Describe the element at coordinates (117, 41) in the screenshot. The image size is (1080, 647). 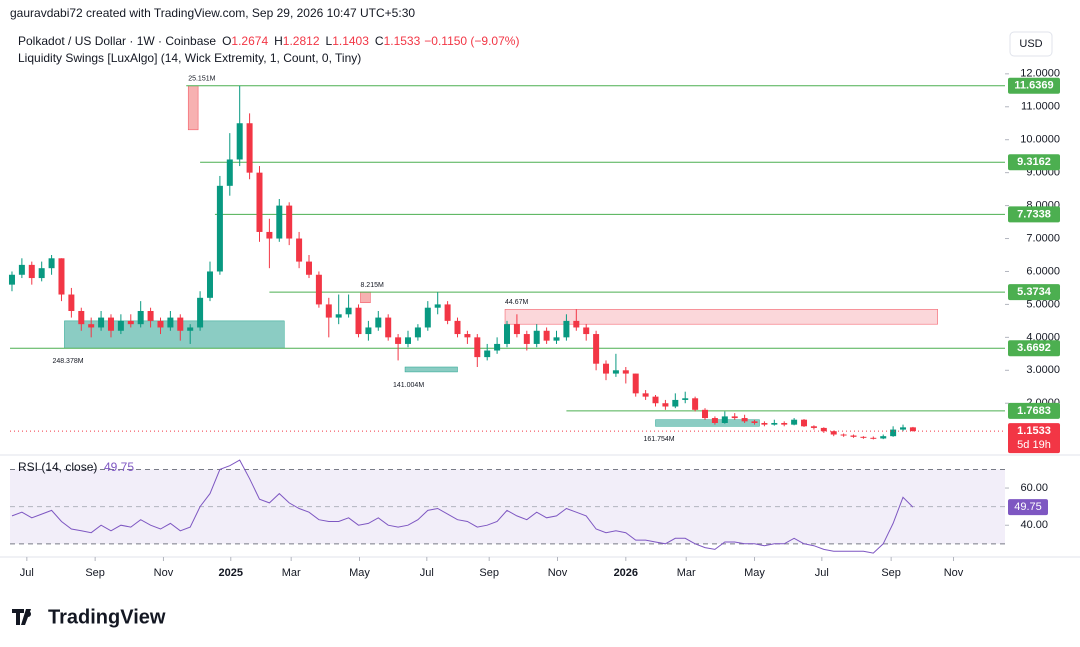
I see `symbol: Polkadot / US Dollar · 1W · Coinbase` at that location.